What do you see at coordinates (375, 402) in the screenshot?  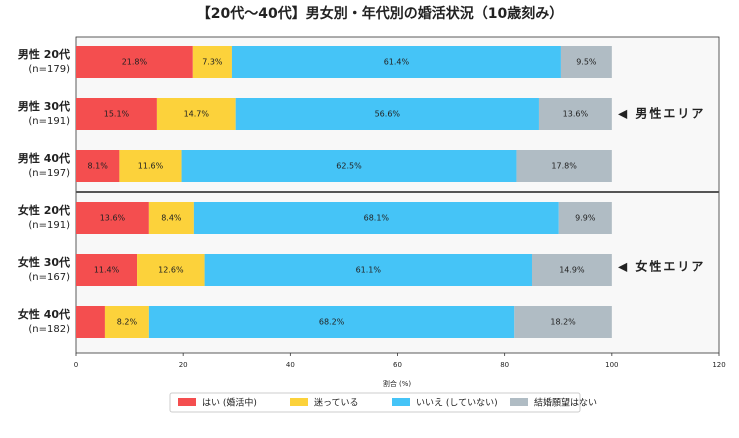 I see `legend` at bounding box center [375, 402].